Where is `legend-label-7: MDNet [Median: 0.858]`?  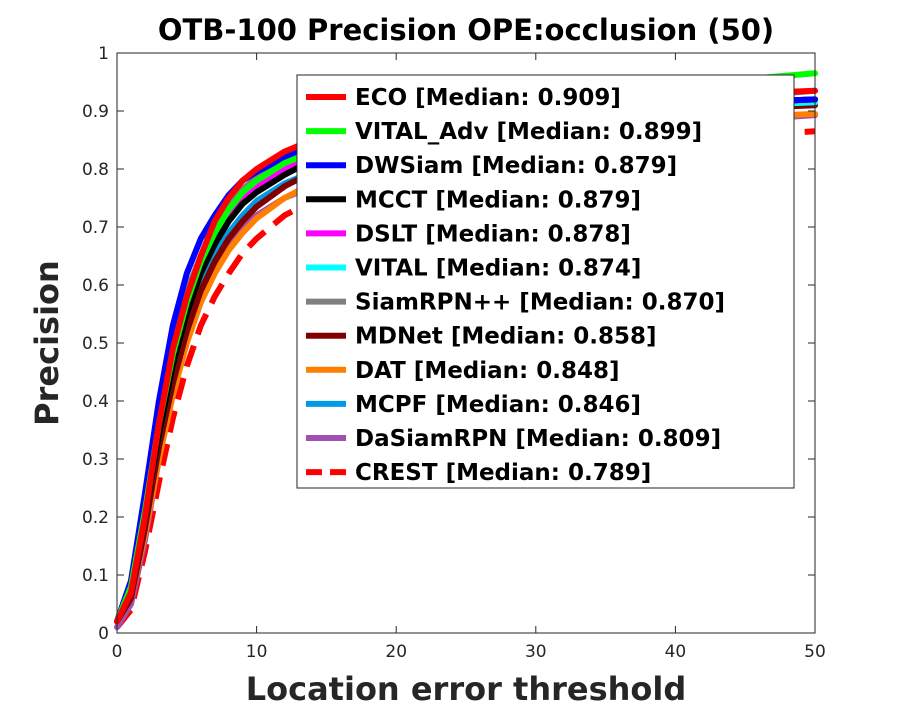
legend-label-7: MDNet [Median: 0.858] is located at coordinates (506, 337).